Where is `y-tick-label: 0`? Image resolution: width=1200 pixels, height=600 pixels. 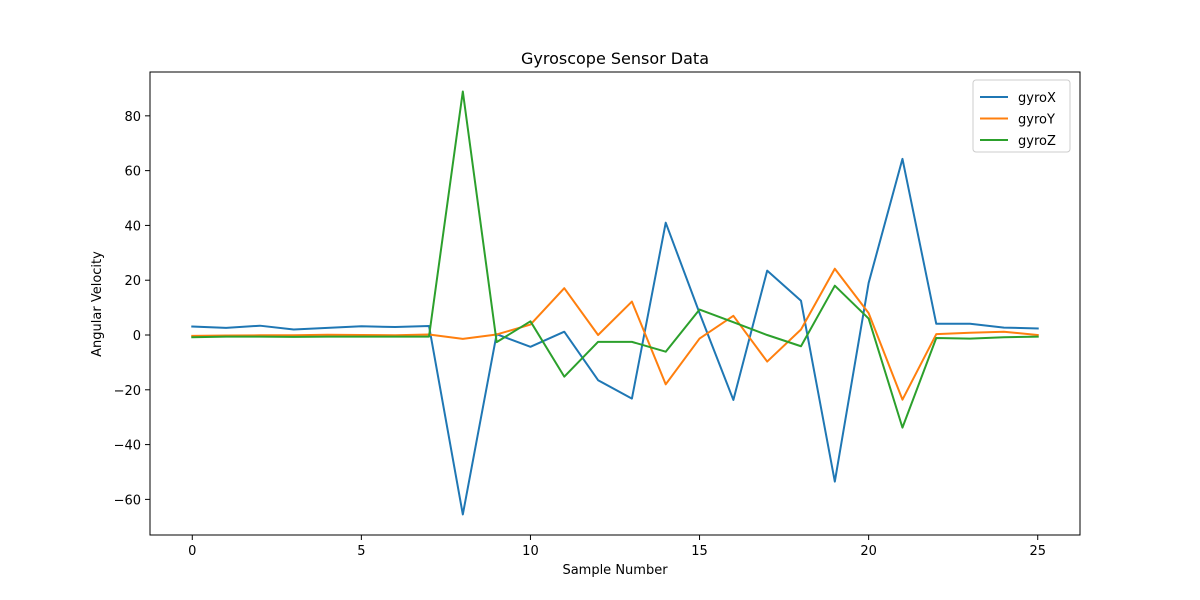
y-tick-label: 0 is located at coordinates (137, 336).